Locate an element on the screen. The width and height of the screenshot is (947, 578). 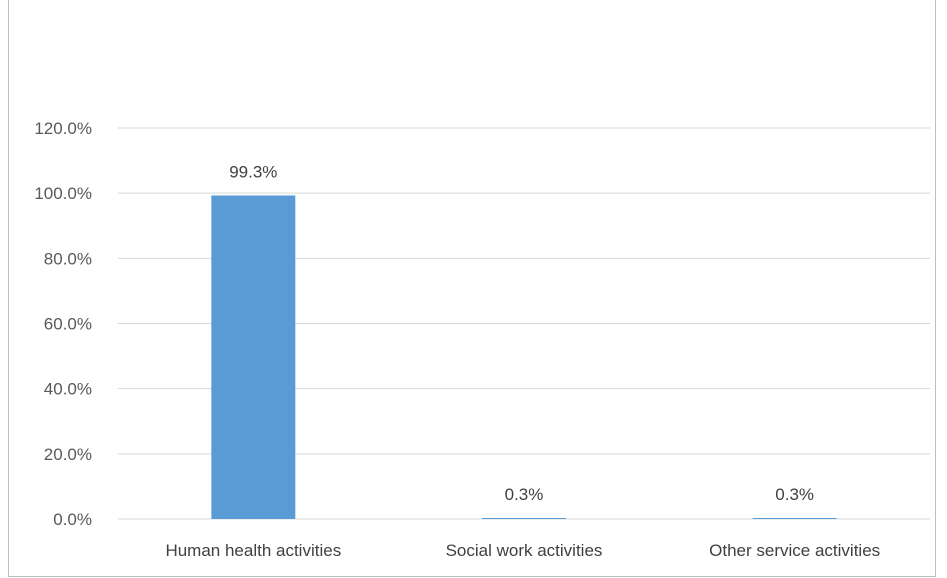
y-tick-label: 0.0% is located at coordinates (72, 519).